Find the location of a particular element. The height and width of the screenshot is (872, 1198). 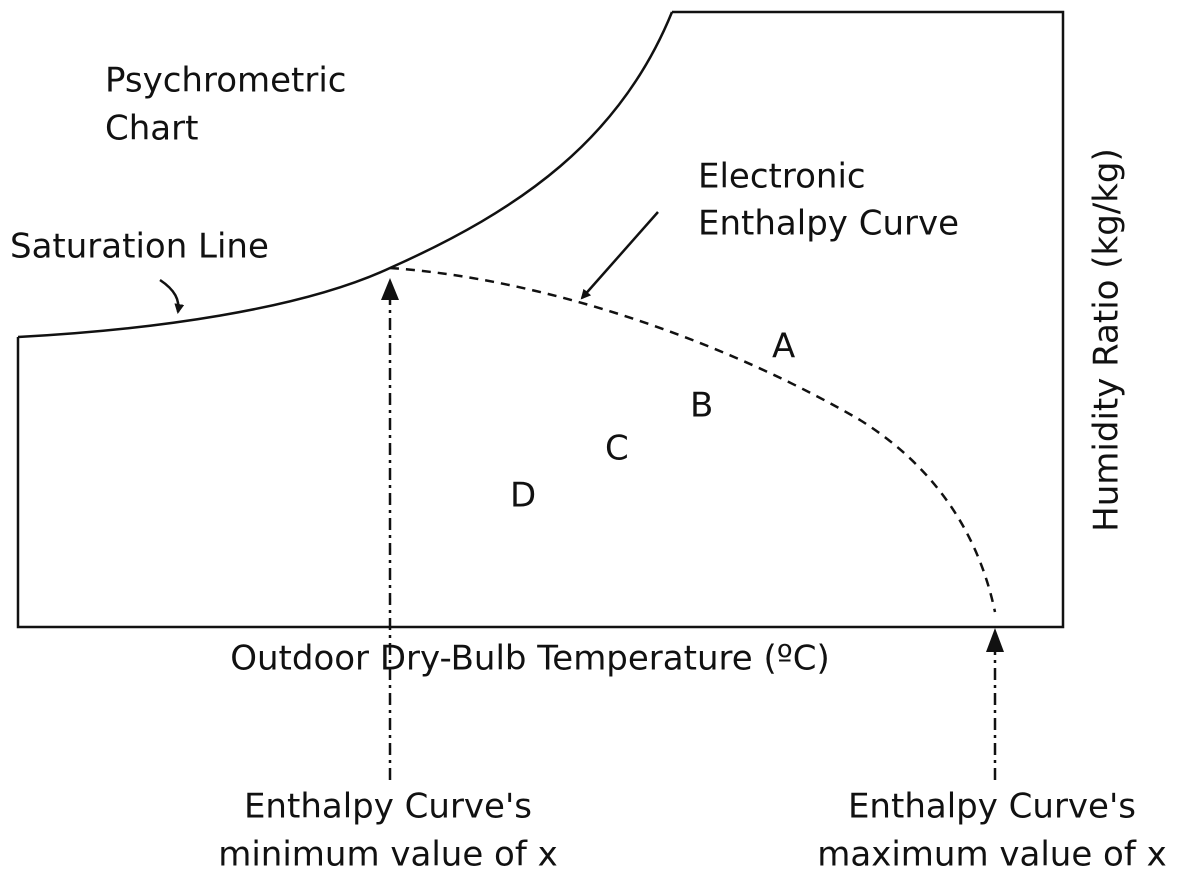

zone-label: C is located at coordinates (617, 449).